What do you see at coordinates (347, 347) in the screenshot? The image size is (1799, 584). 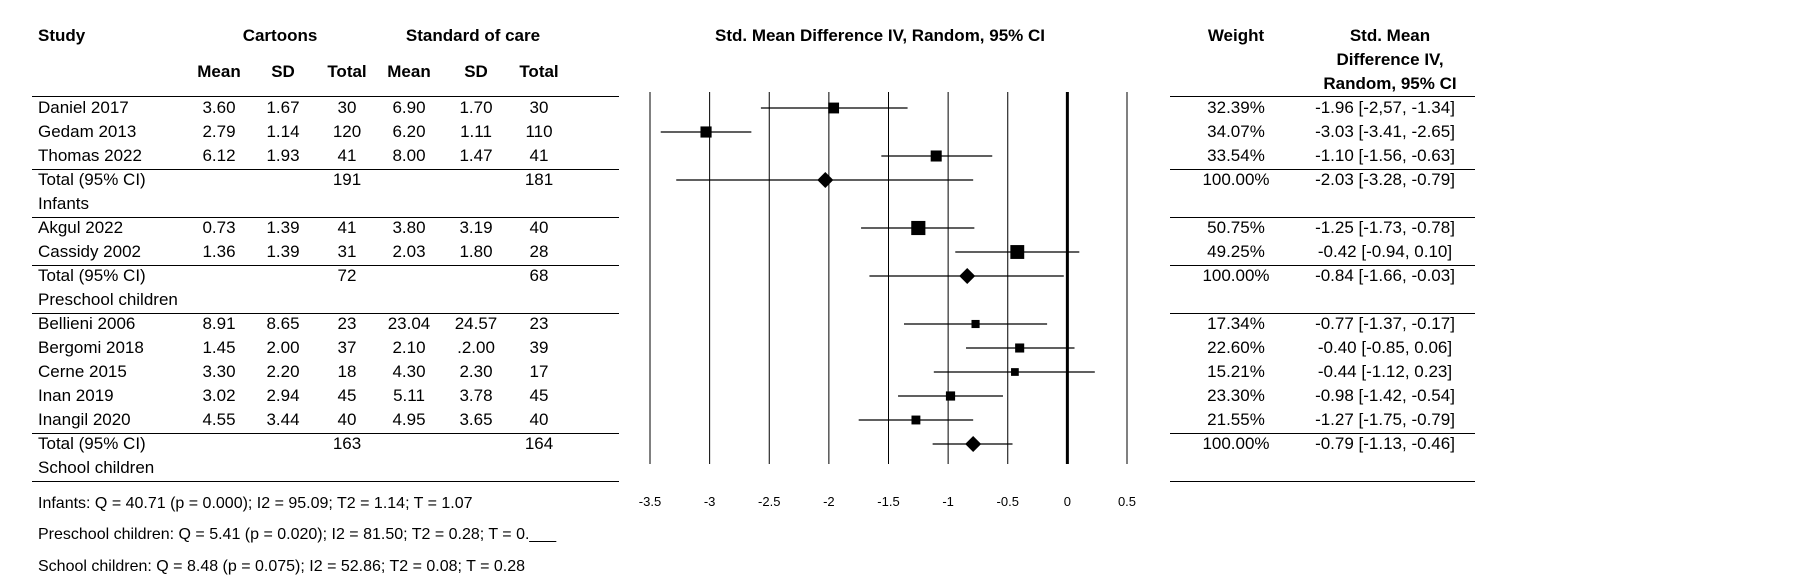 I see `cell-total-1: 37` at bounding box center [347, 347].